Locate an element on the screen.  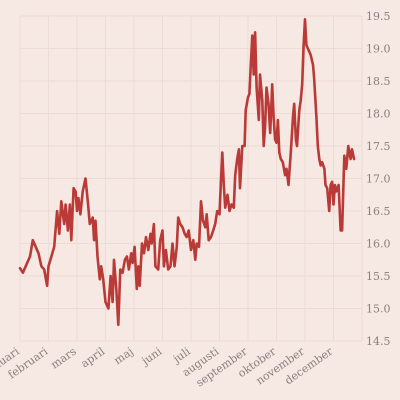
y-tick-label: 19.0 is located at coordinates (378, 49).